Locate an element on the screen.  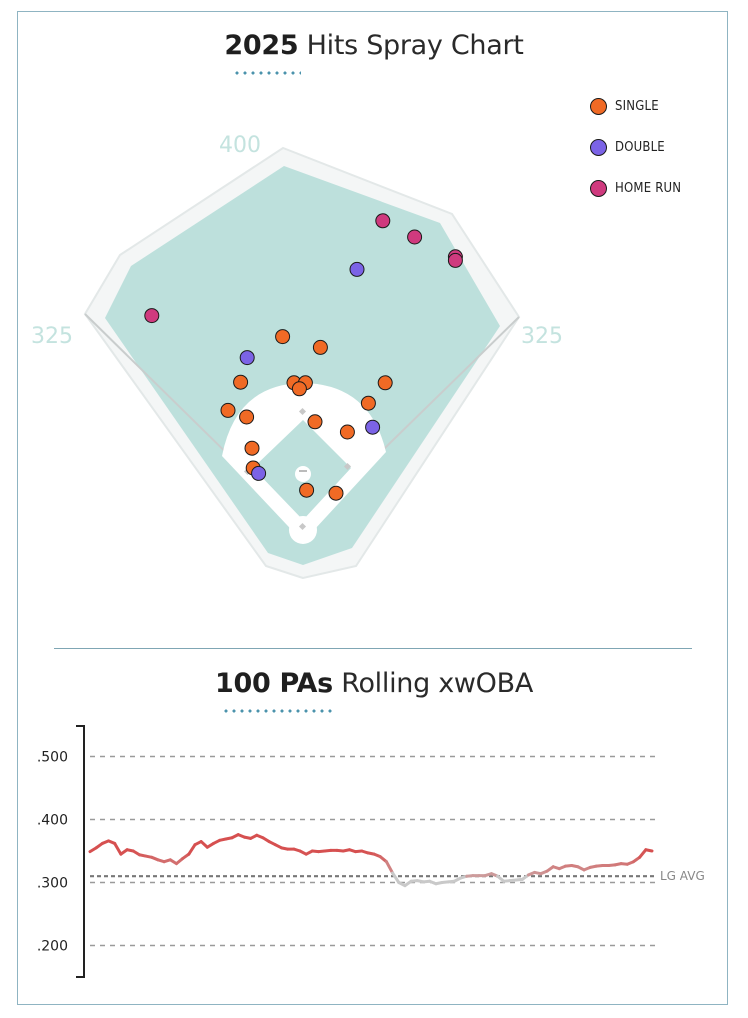
legend-swatch-single is located at coordinates (598, 106).